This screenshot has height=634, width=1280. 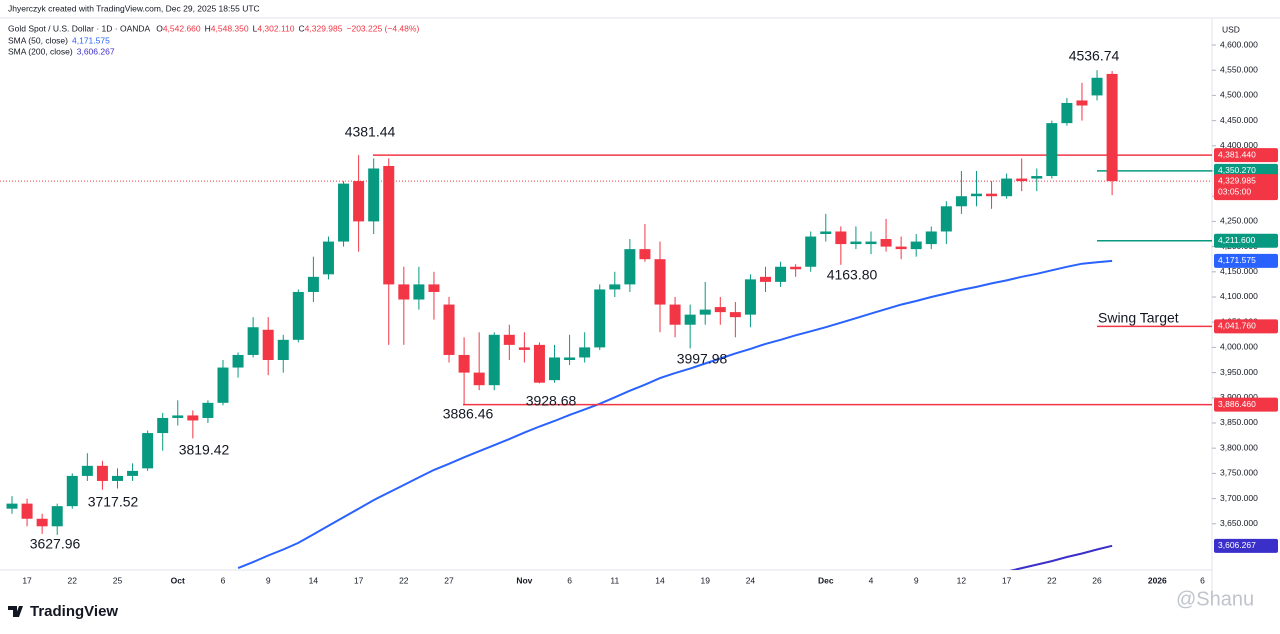 I want to click on annotation: 4163.80, so click(x=852, y=275).